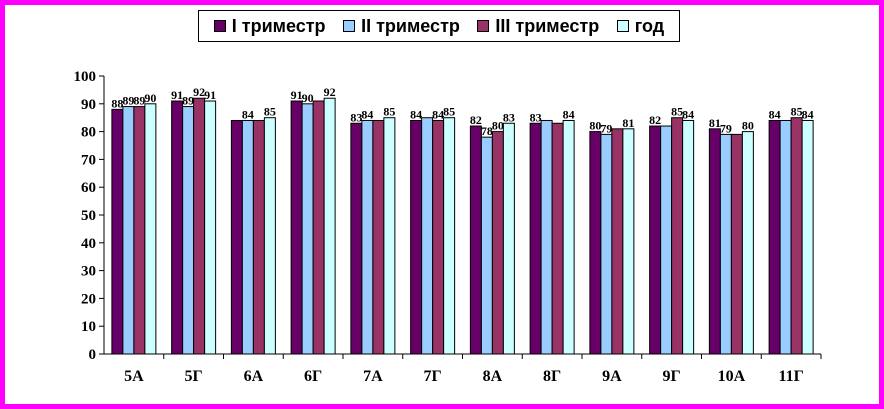 This screenshot has width=884, height=409. I want to click on y-tick-label: 40, so click(88, 244).